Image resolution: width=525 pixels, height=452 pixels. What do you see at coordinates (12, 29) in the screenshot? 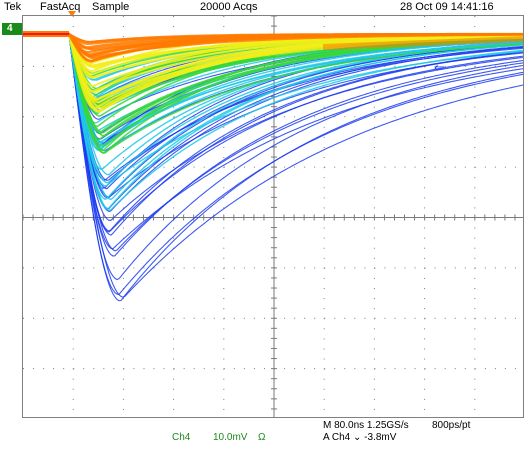
I see `channel-4-marker: 4` at bounding box center [12, 29].